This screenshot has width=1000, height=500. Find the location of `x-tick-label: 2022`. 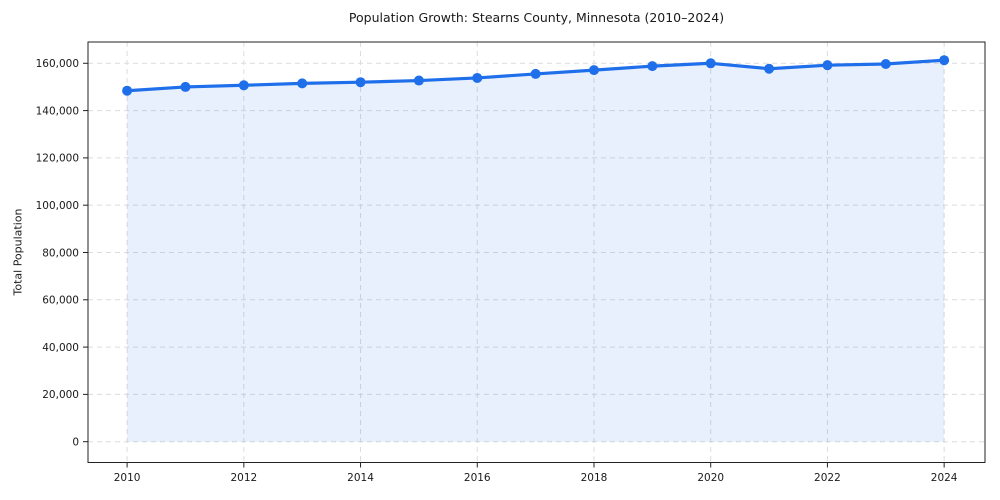

x-tick-label: 2022 is located at coordinates (827, 478).